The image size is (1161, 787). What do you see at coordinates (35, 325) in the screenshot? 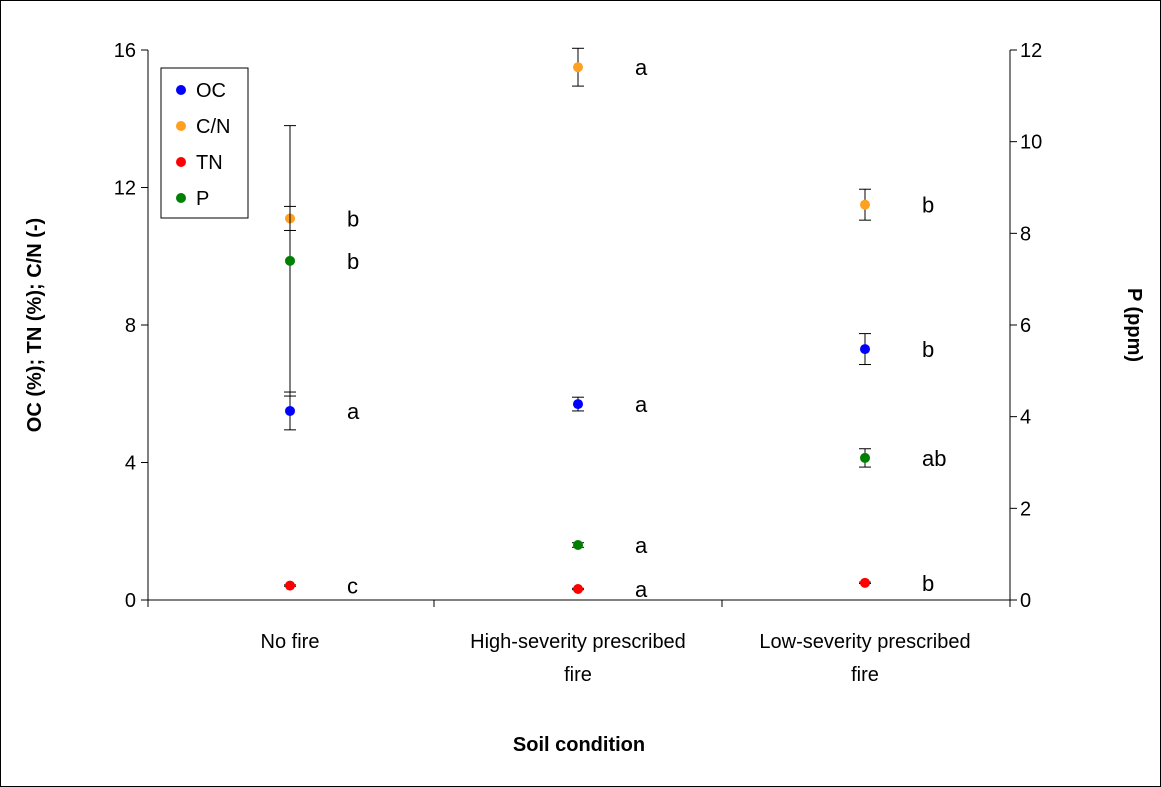
I see `left-y-axis-title: OC (%); TN (%); C/N (-)` at bounding box center [35, 325].